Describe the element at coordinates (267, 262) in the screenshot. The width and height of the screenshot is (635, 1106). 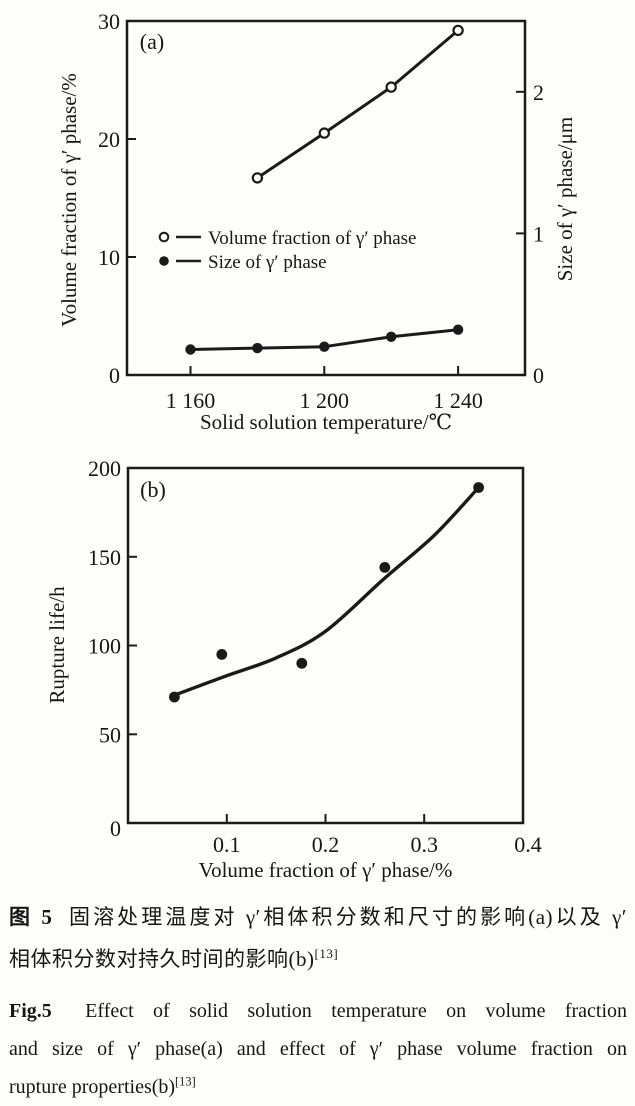
I see `legend-label: Size of γ′ phase` at that location.